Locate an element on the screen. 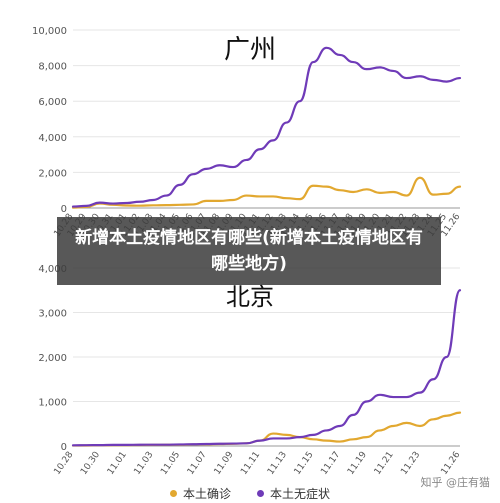  x-tick-label: 11.07 is located at coordinates (197, 463).